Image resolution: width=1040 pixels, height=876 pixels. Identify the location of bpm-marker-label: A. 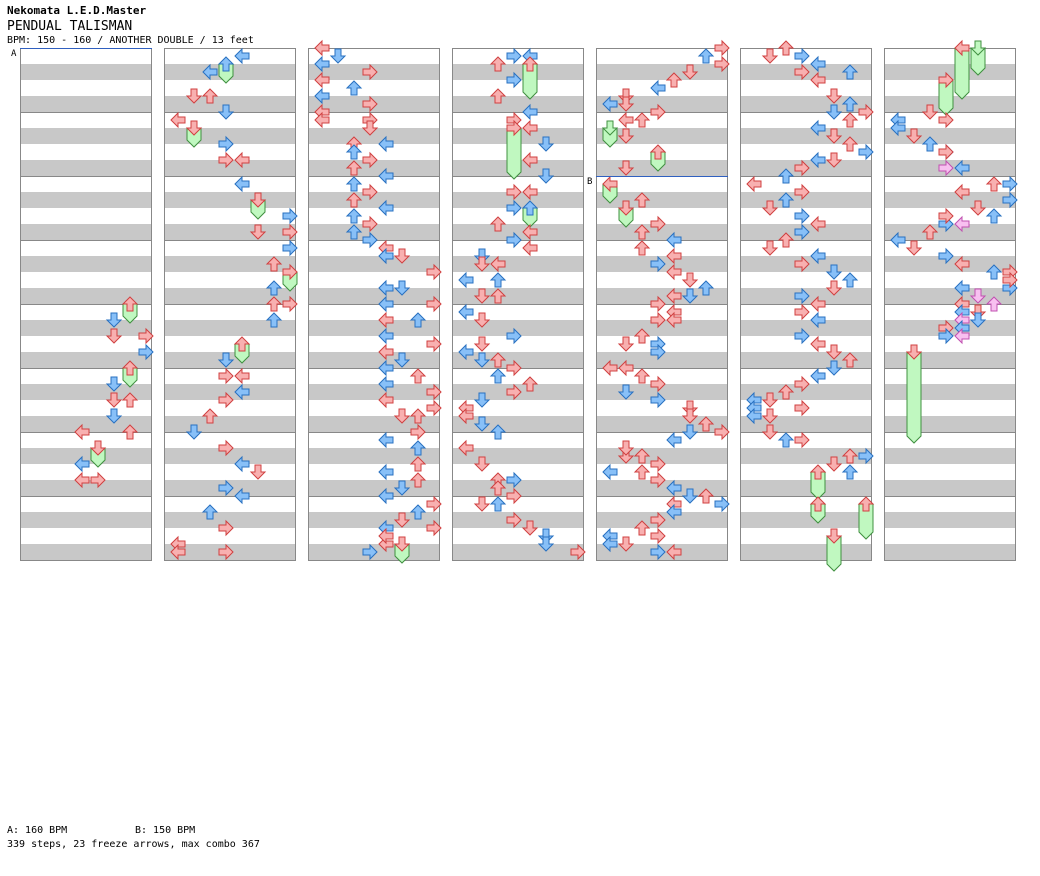
(14, 54).